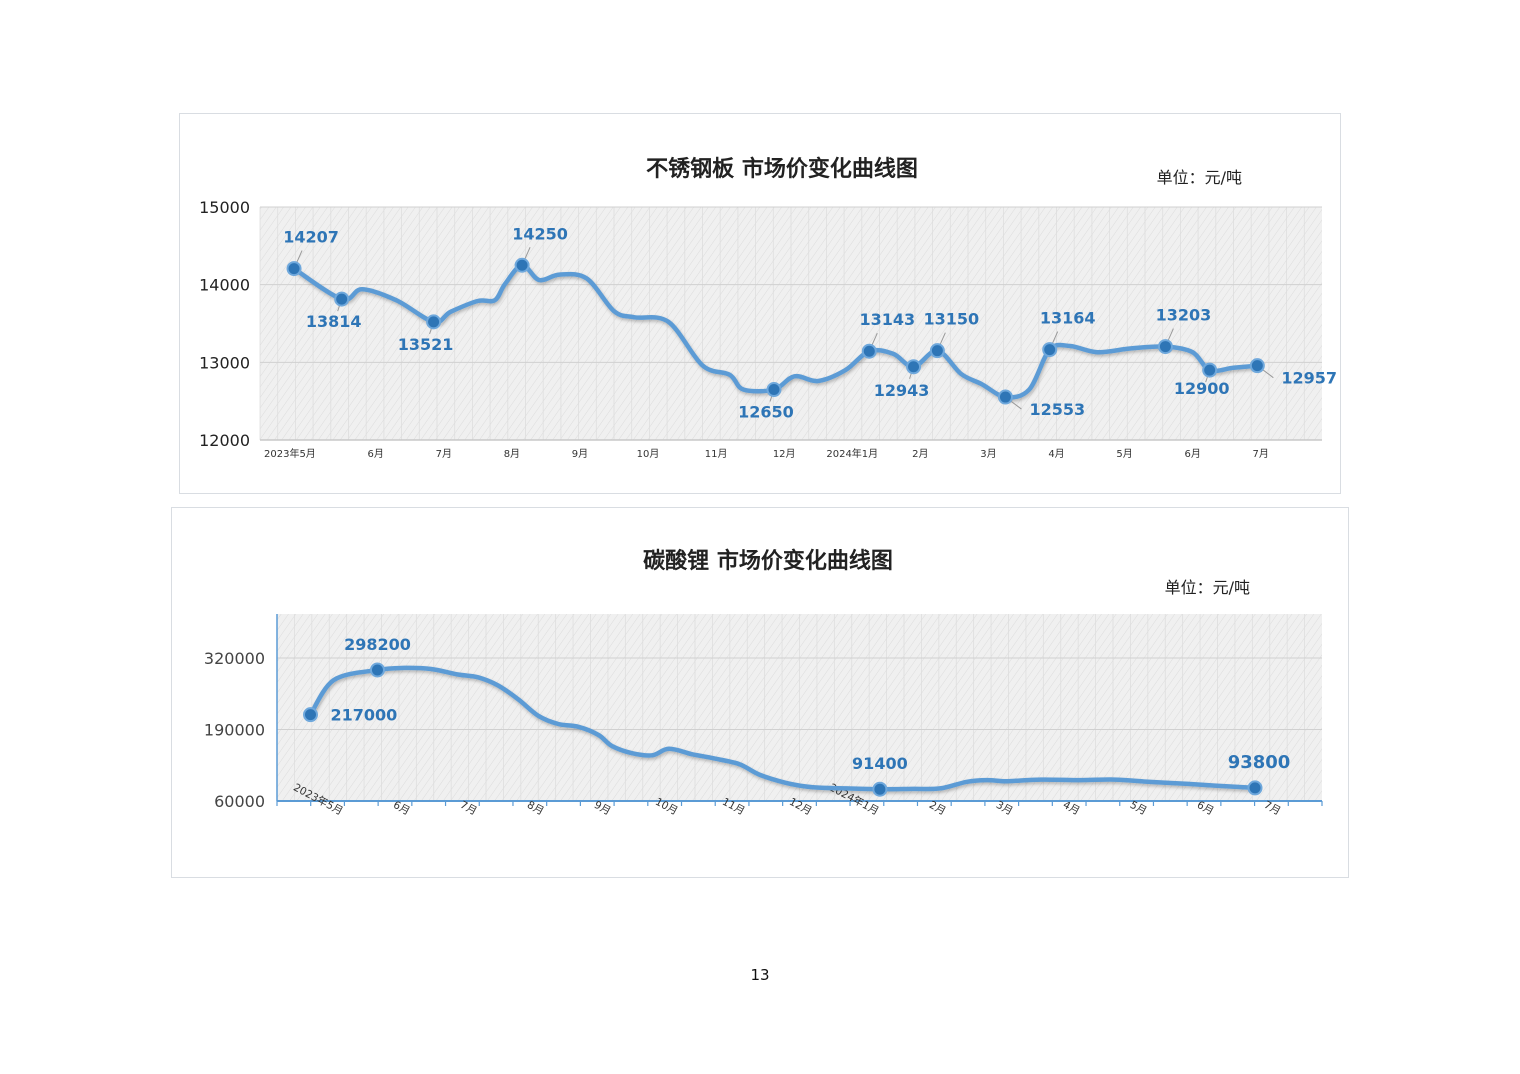 This screenshot has height=1074, width=1520. I want to click on x-tick-label: 11月, so click(716, 454).